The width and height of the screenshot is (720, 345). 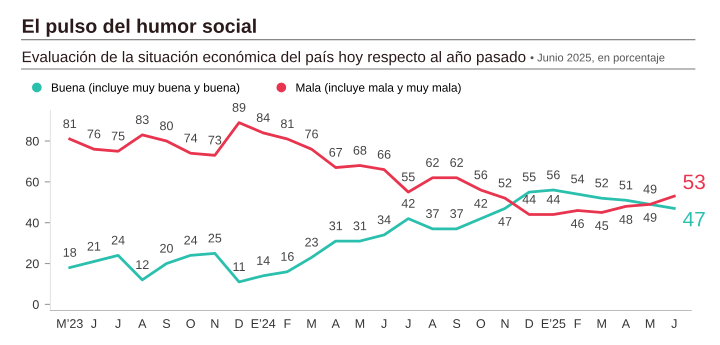 What do you see at coordinates (70, 323) in the screenshot?
I see `x-tick-label: M’23` at bounding box center [70, 323].